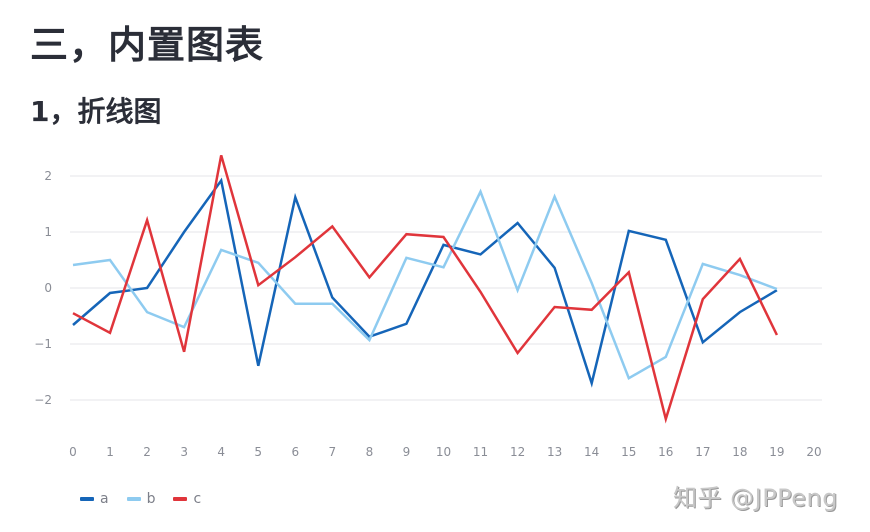 The height and width of the screenshot is (532, 870). I want to click on x-tick-label: 2, so click(147, 452).